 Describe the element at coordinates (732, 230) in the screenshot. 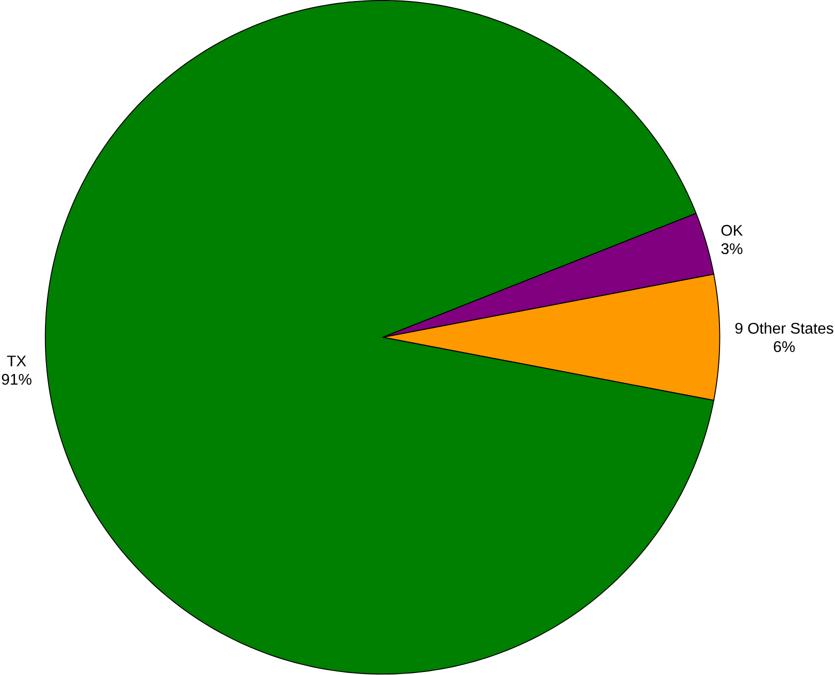

I see `slice-label: OK` at that location.